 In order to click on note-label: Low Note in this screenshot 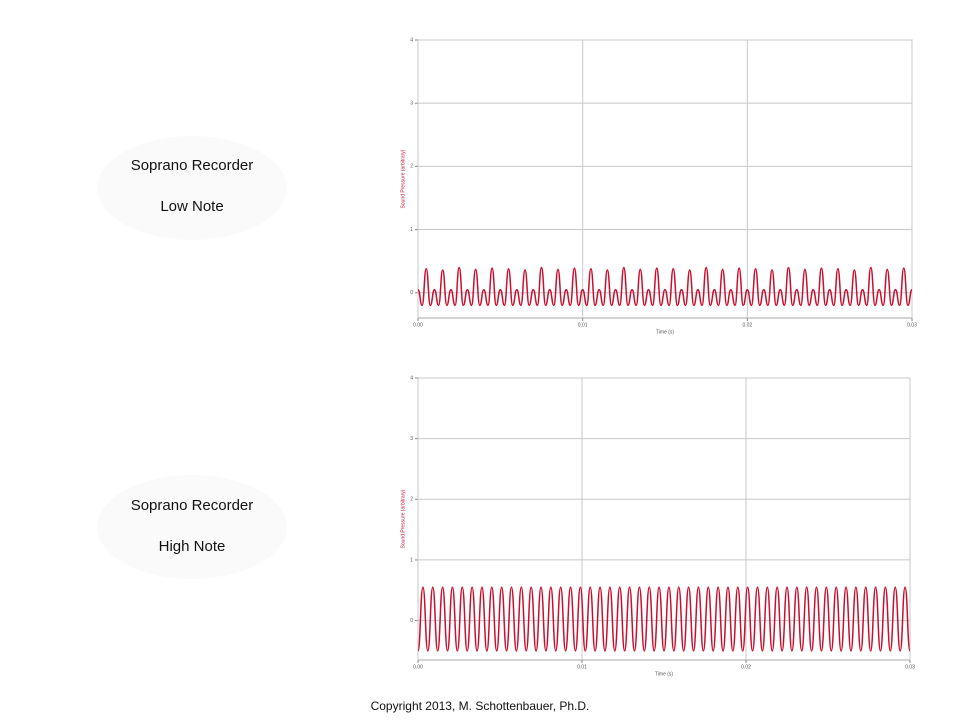, I will do `click(191, 206)`.